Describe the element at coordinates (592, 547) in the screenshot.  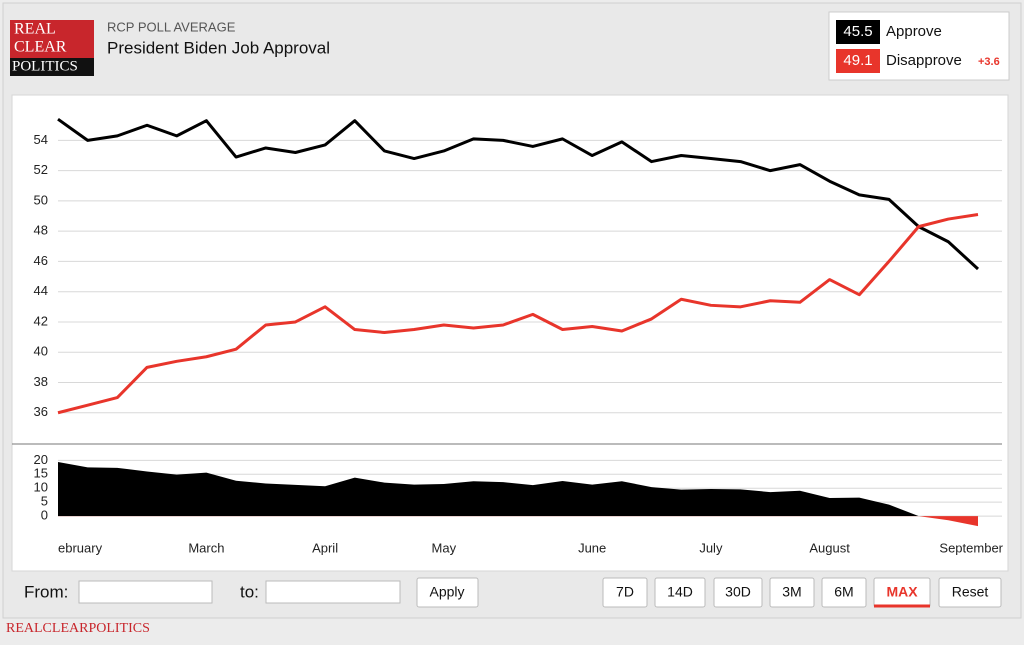
I see `x-tick-label: June` at that location.